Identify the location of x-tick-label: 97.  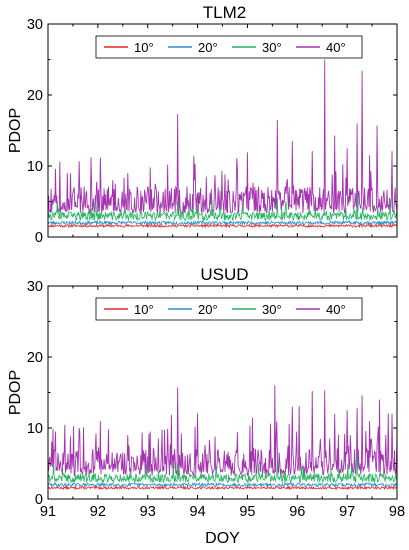
(347, 512).